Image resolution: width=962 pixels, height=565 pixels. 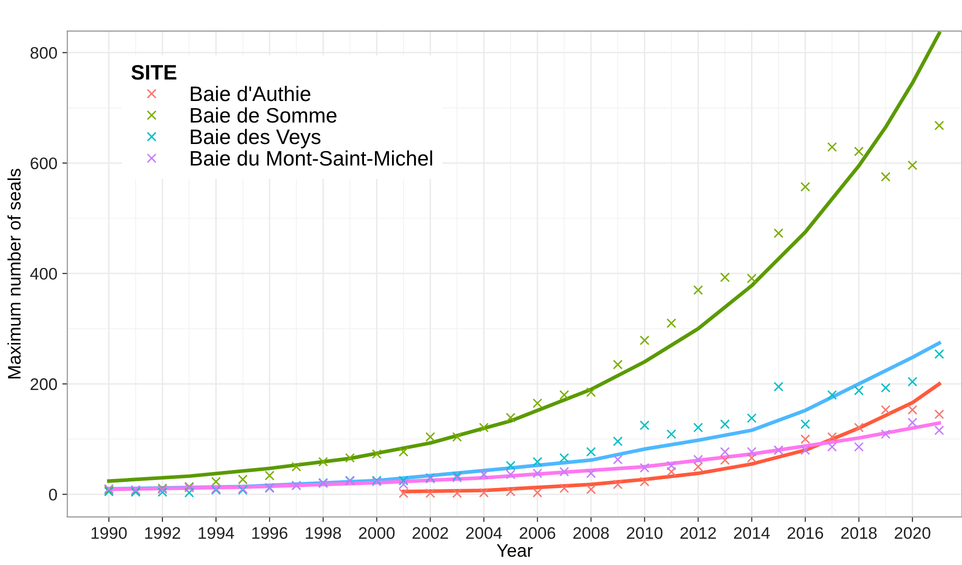 I want to click on y-tick-label: 0, so click(x=53, y=494).